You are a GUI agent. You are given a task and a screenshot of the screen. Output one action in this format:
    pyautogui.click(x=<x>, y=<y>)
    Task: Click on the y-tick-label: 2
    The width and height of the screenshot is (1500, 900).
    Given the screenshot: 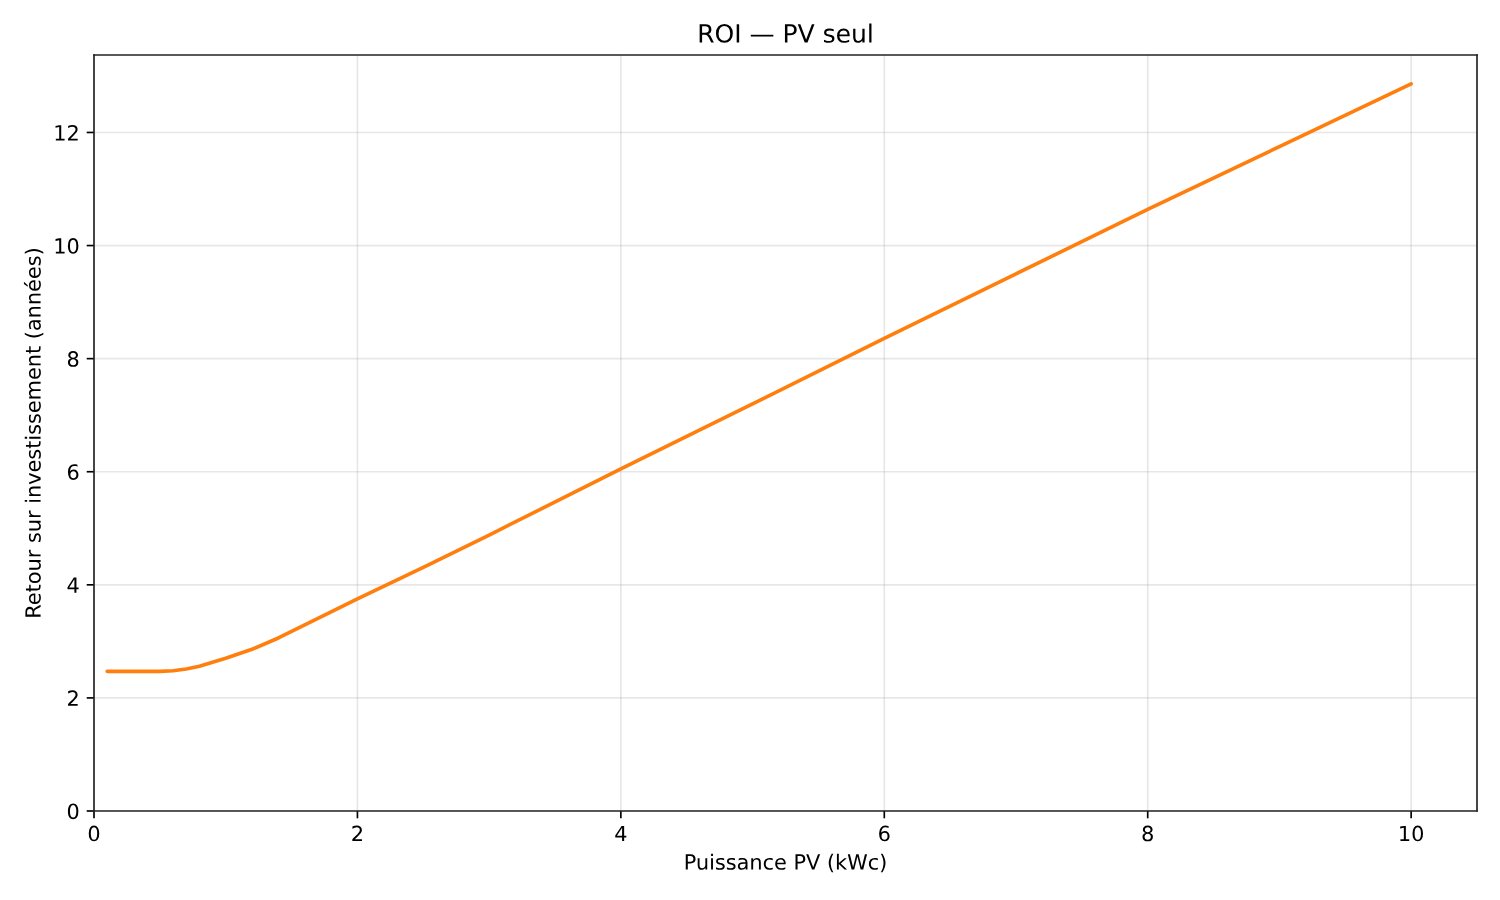 What is the action you would take?
    pyautogui.click(x=73, y=698)
    